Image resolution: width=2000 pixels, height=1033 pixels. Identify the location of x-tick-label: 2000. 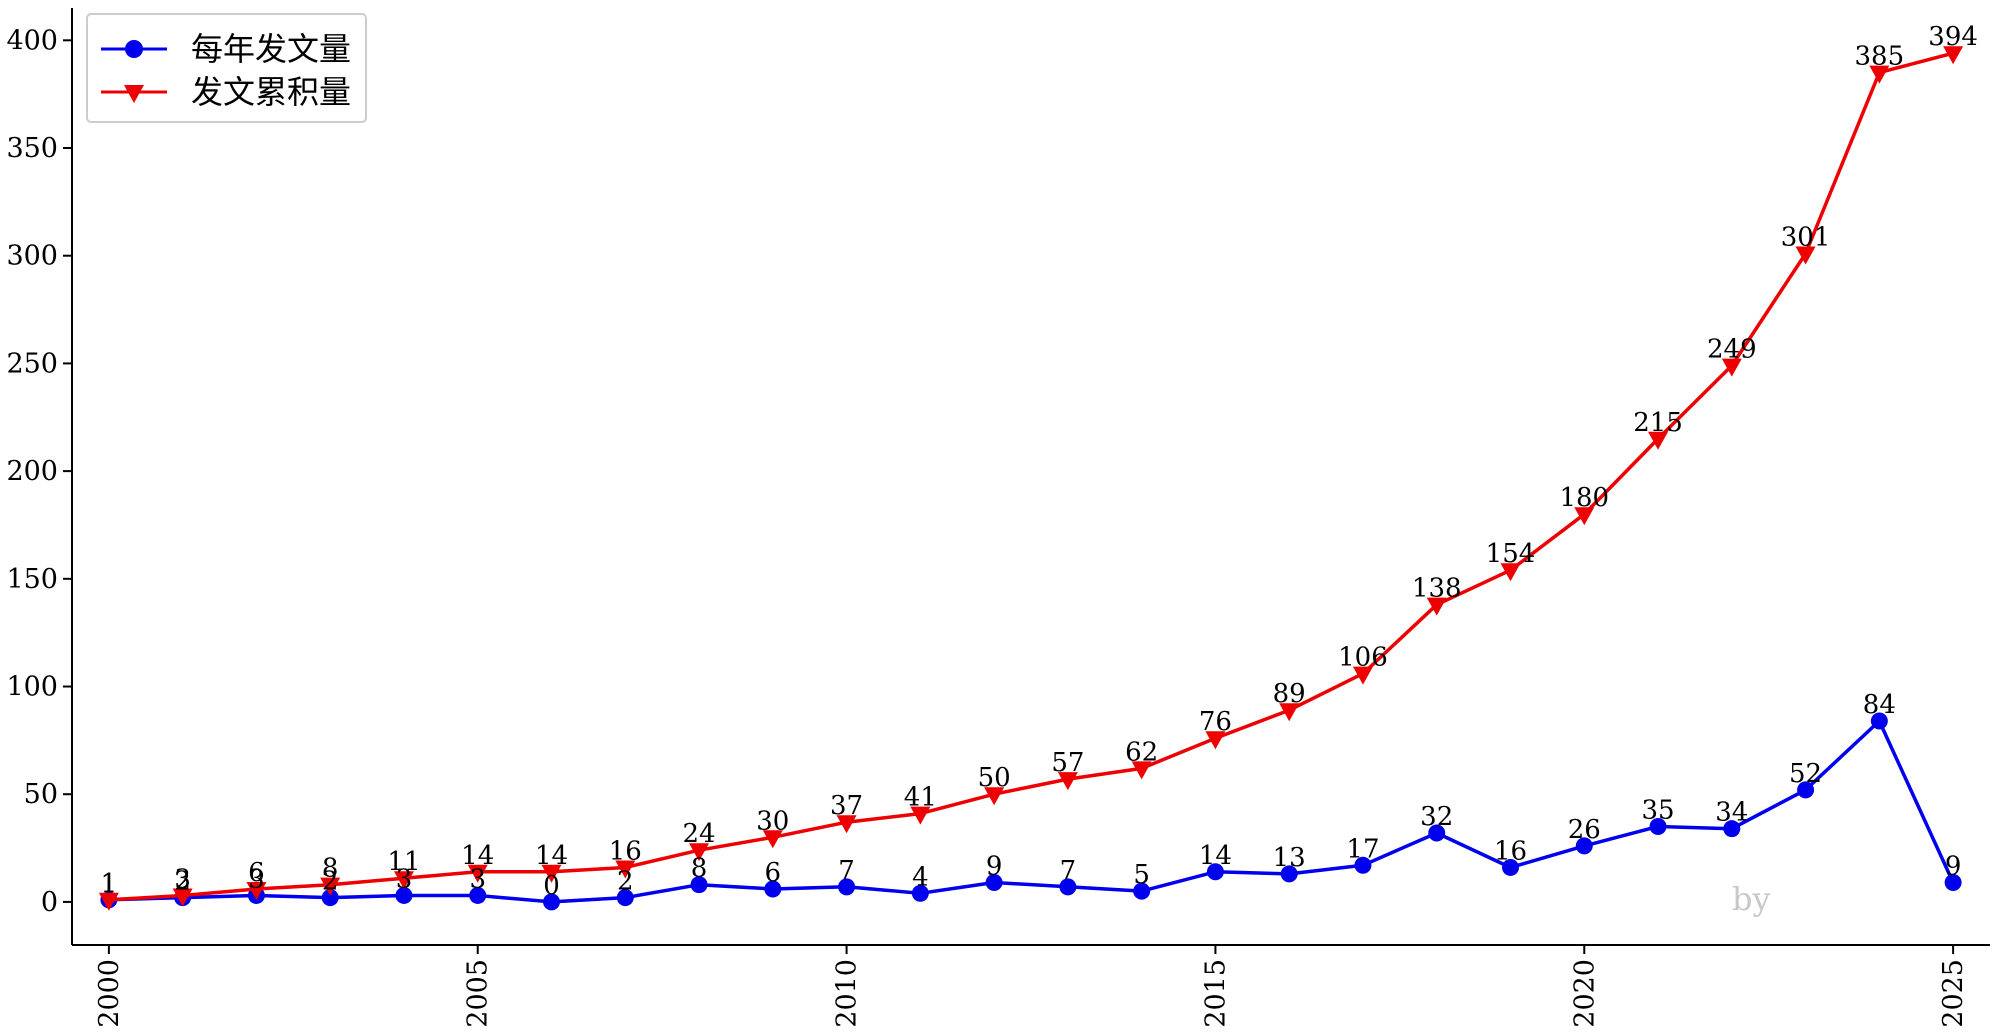
(109, 993).